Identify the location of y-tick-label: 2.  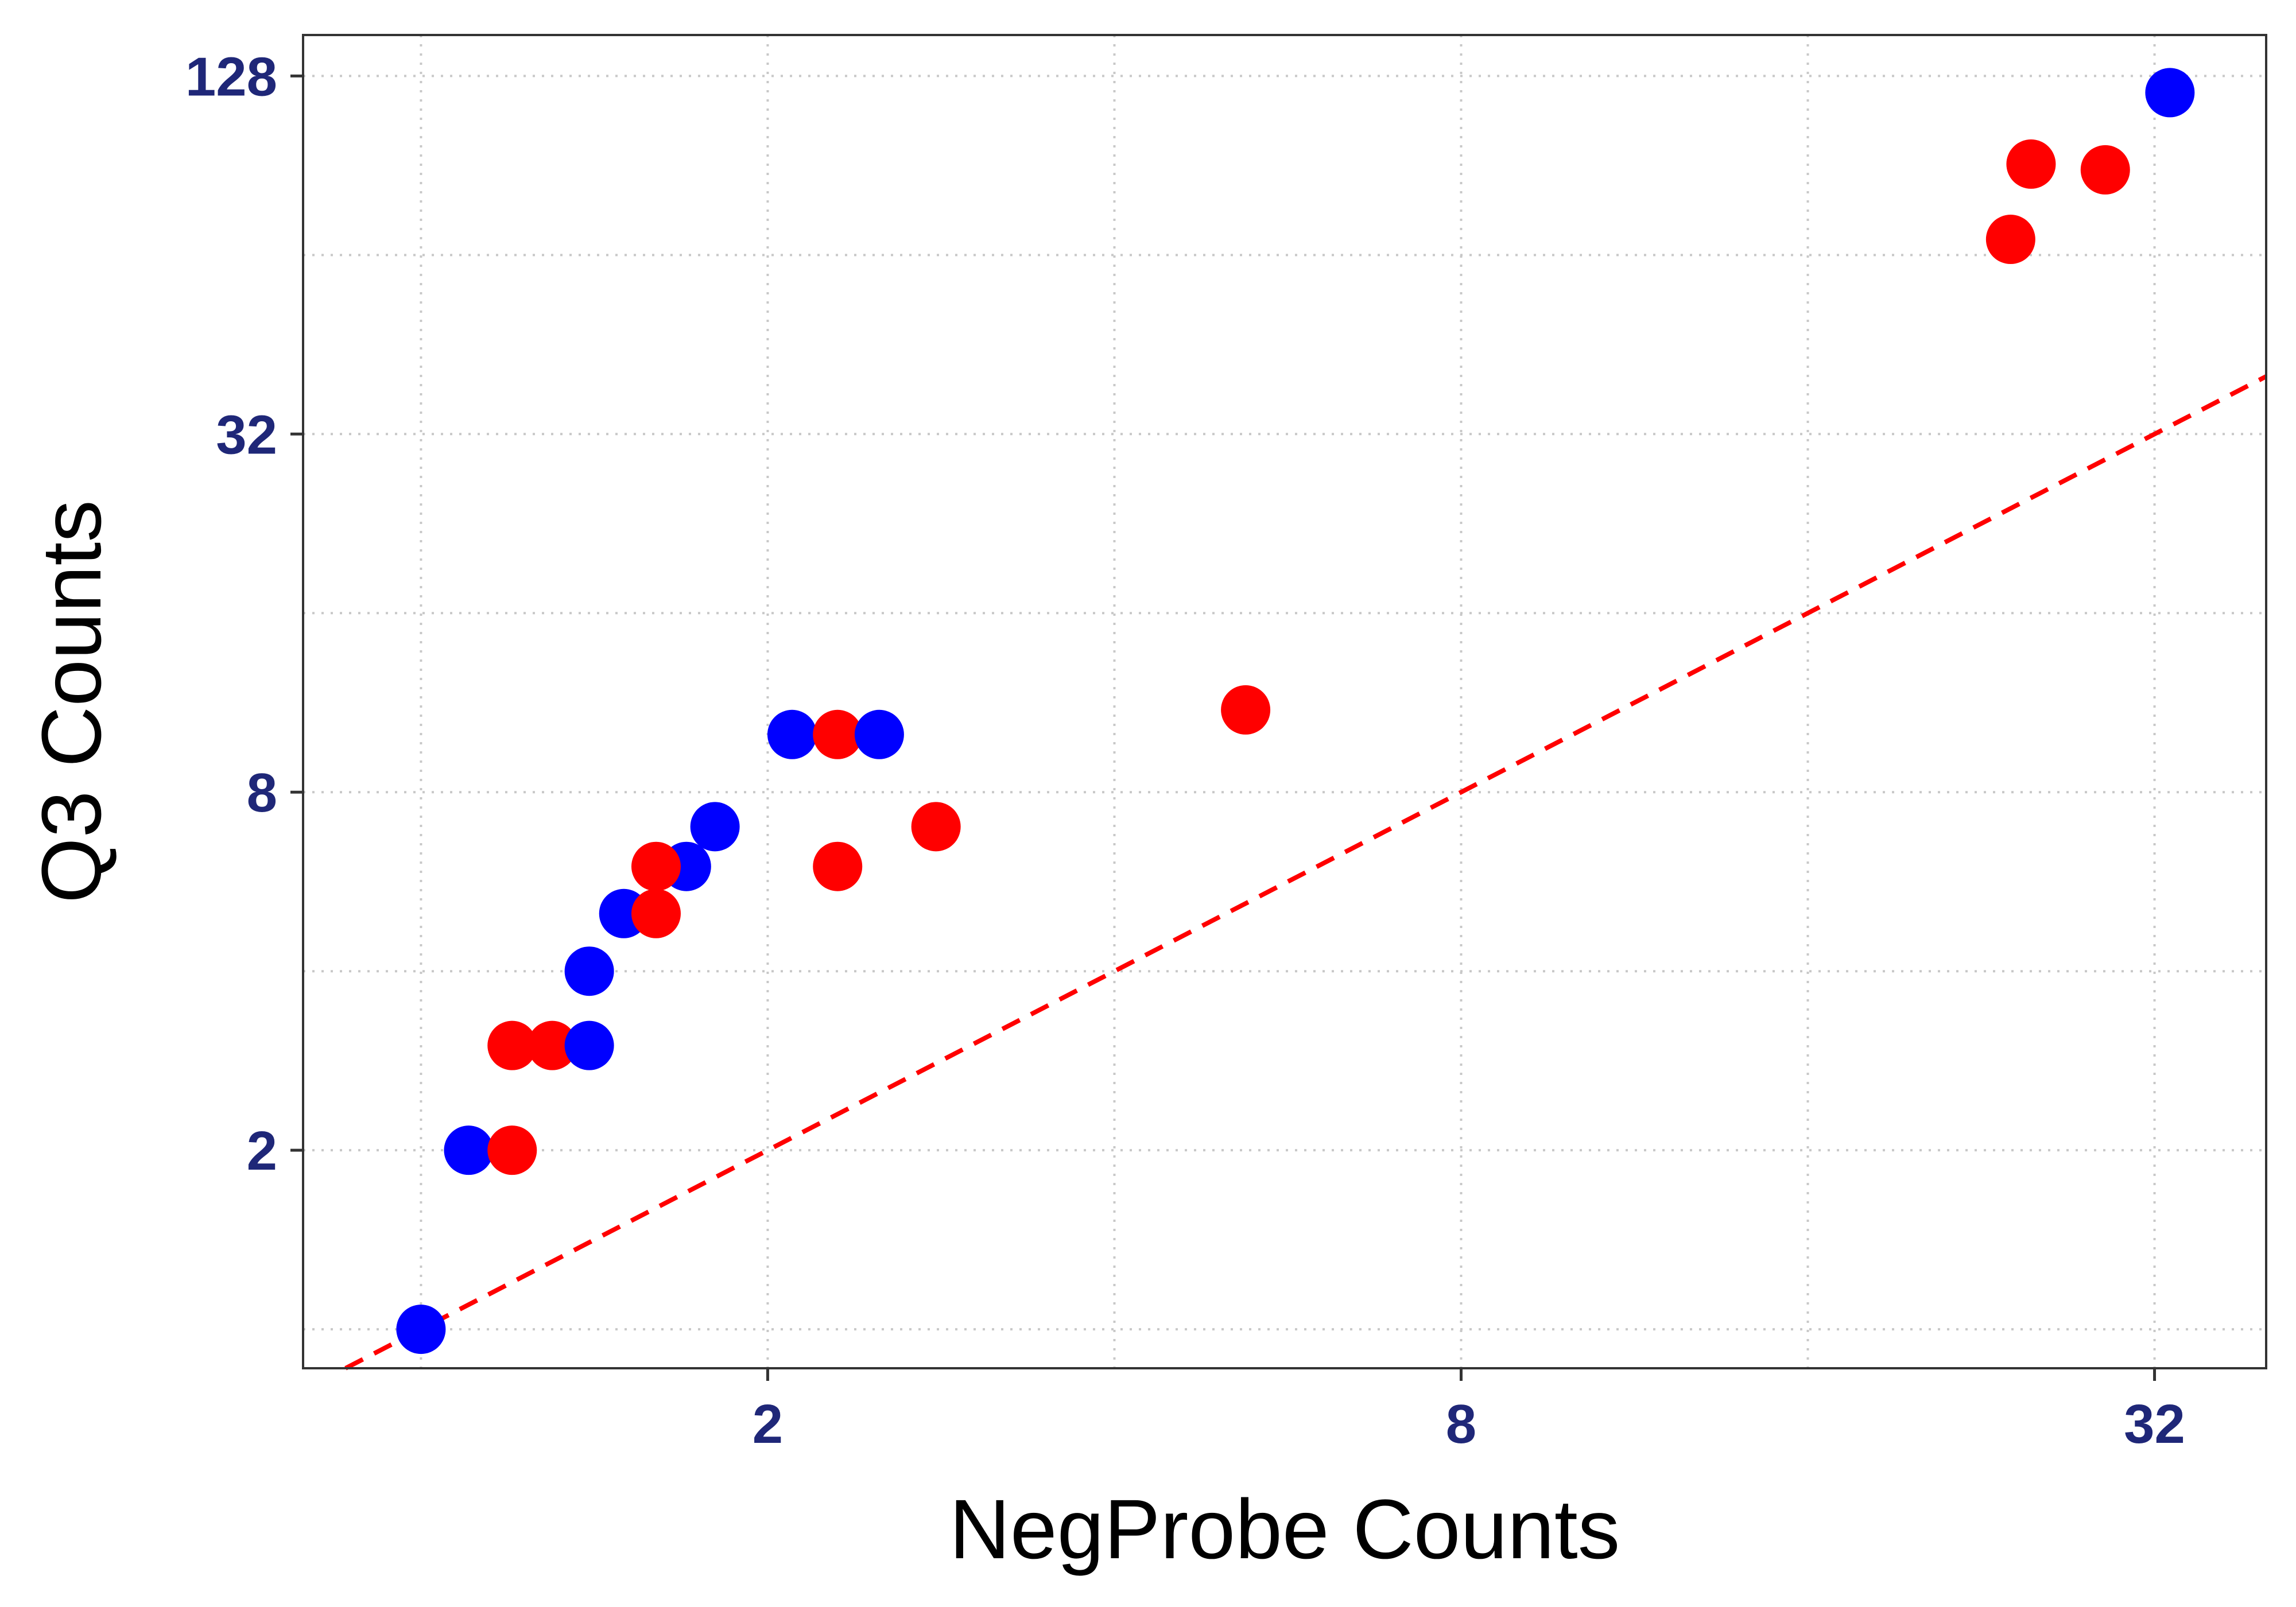
(262, 1151).